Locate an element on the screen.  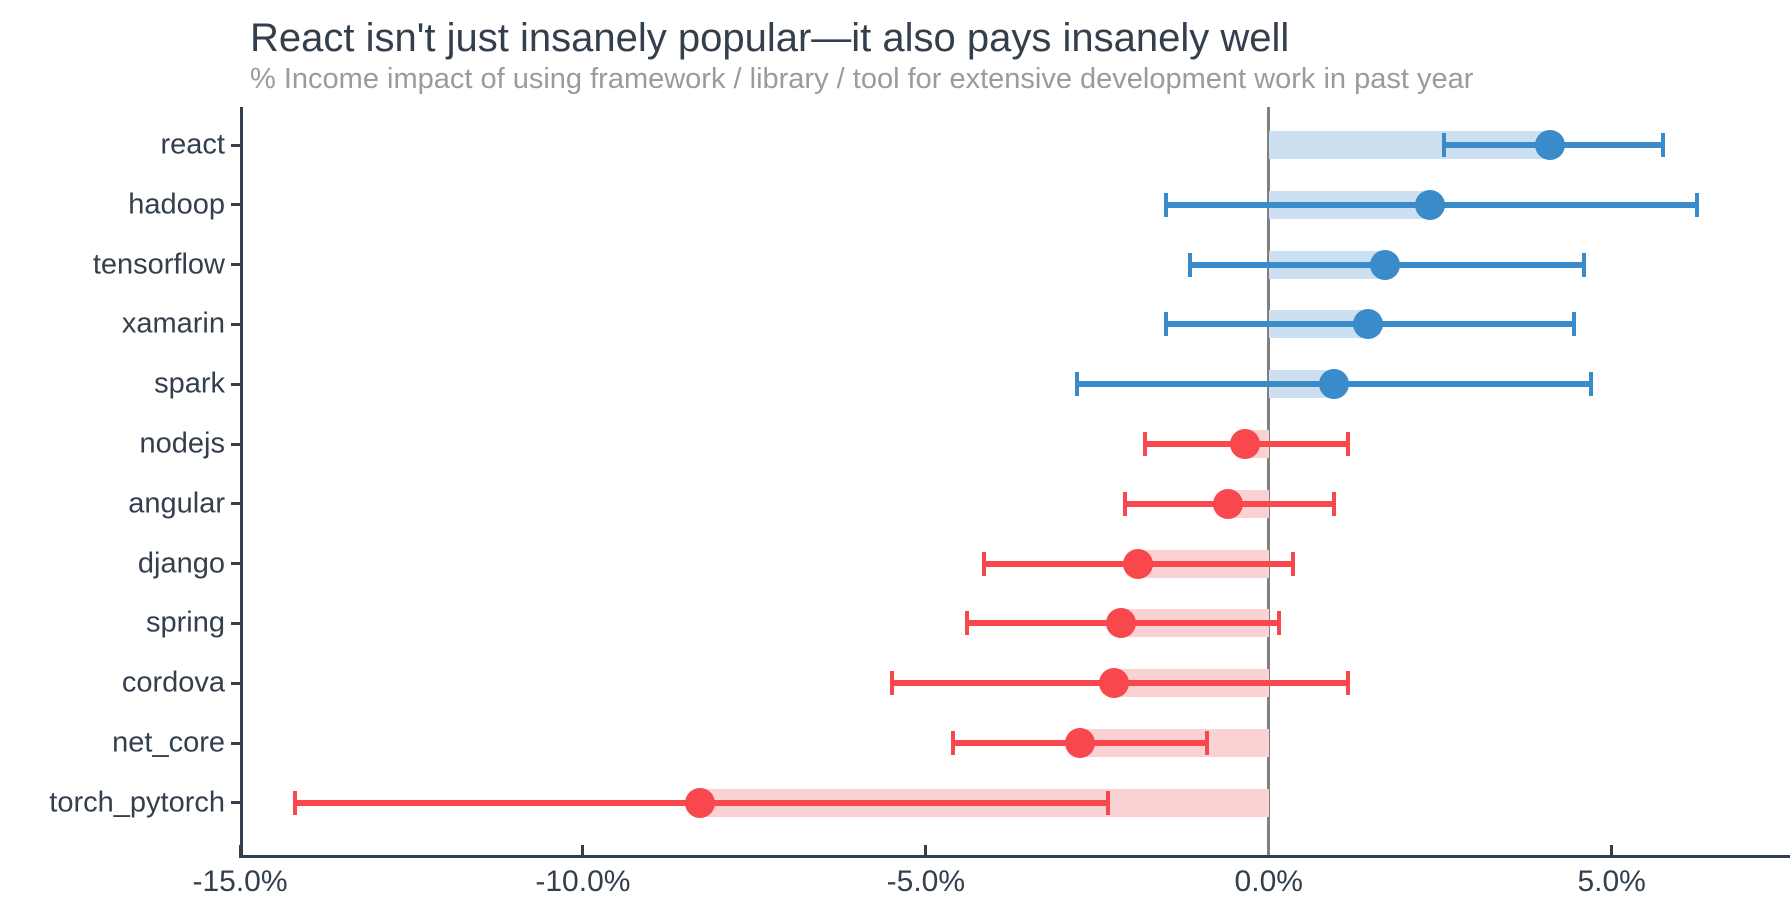
y-axis-label-nodejs: nodejs is located at coordinates (182, 443).